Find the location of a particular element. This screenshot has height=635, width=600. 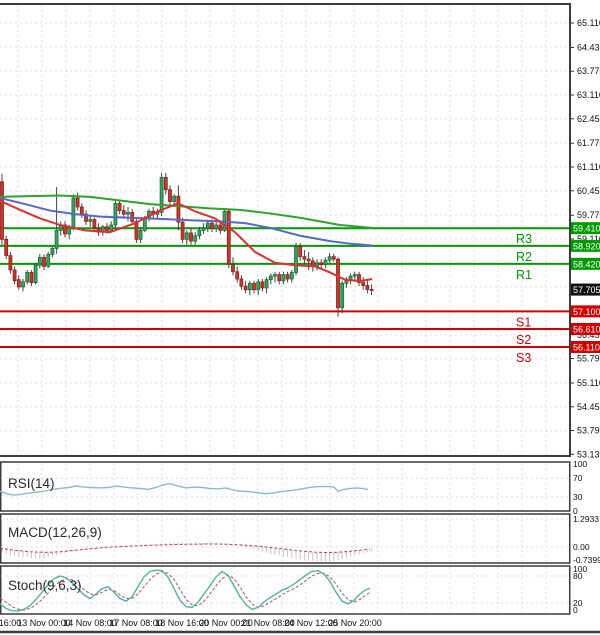

level-s2-box-label: 56.610 is located at coordinates (586, 330).